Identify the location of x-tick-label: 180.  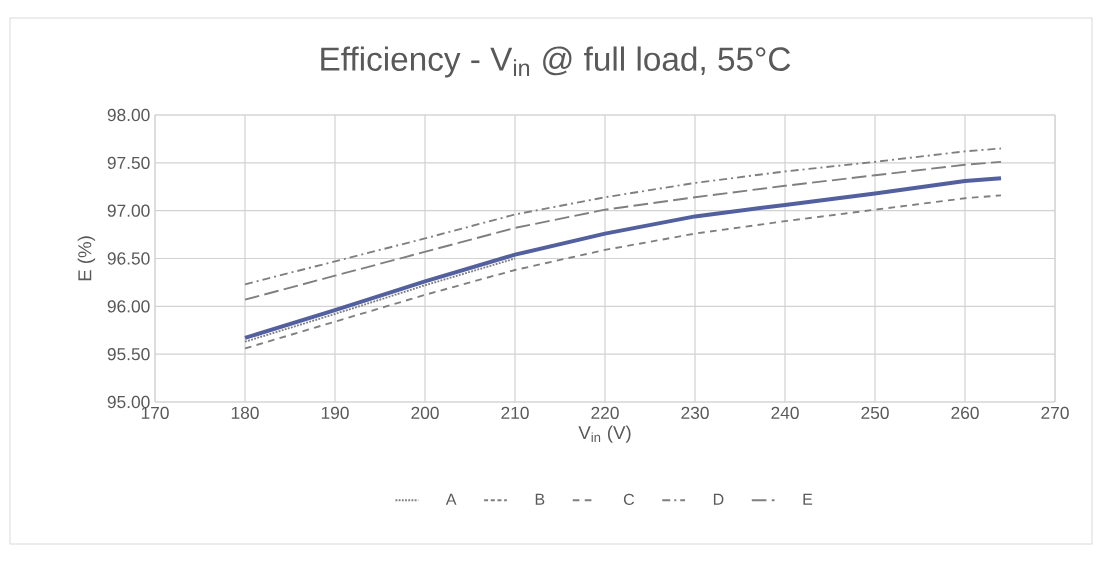
(245, 412).